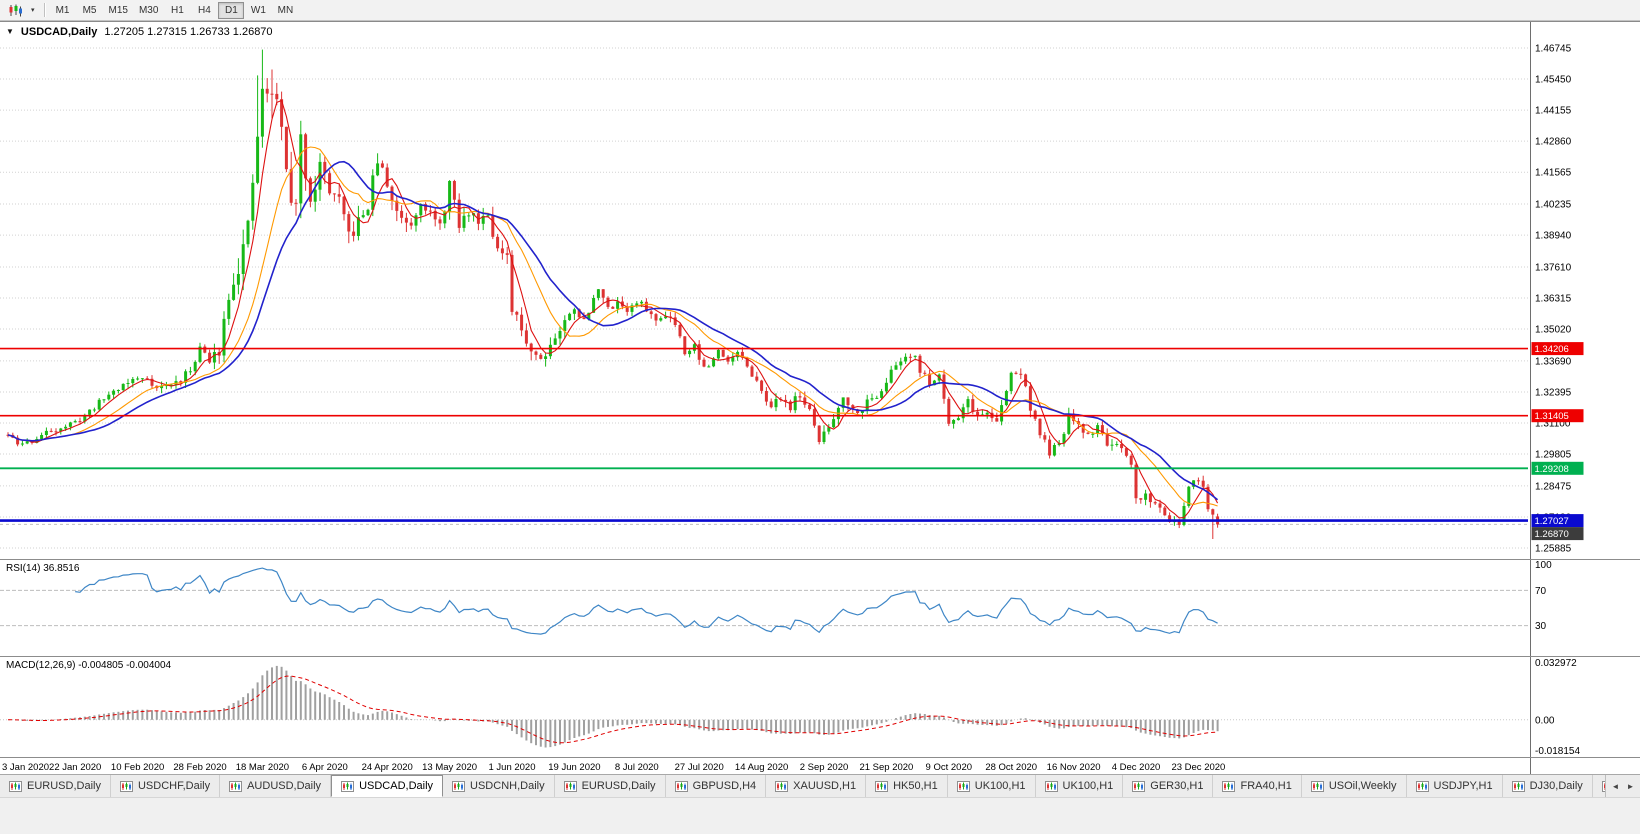 The width and height of the screenshot is (1640, 834). Describe the element at coordinates (63, 10) in the screenshot. I see `timeframe-button-M1: M1` at that location.